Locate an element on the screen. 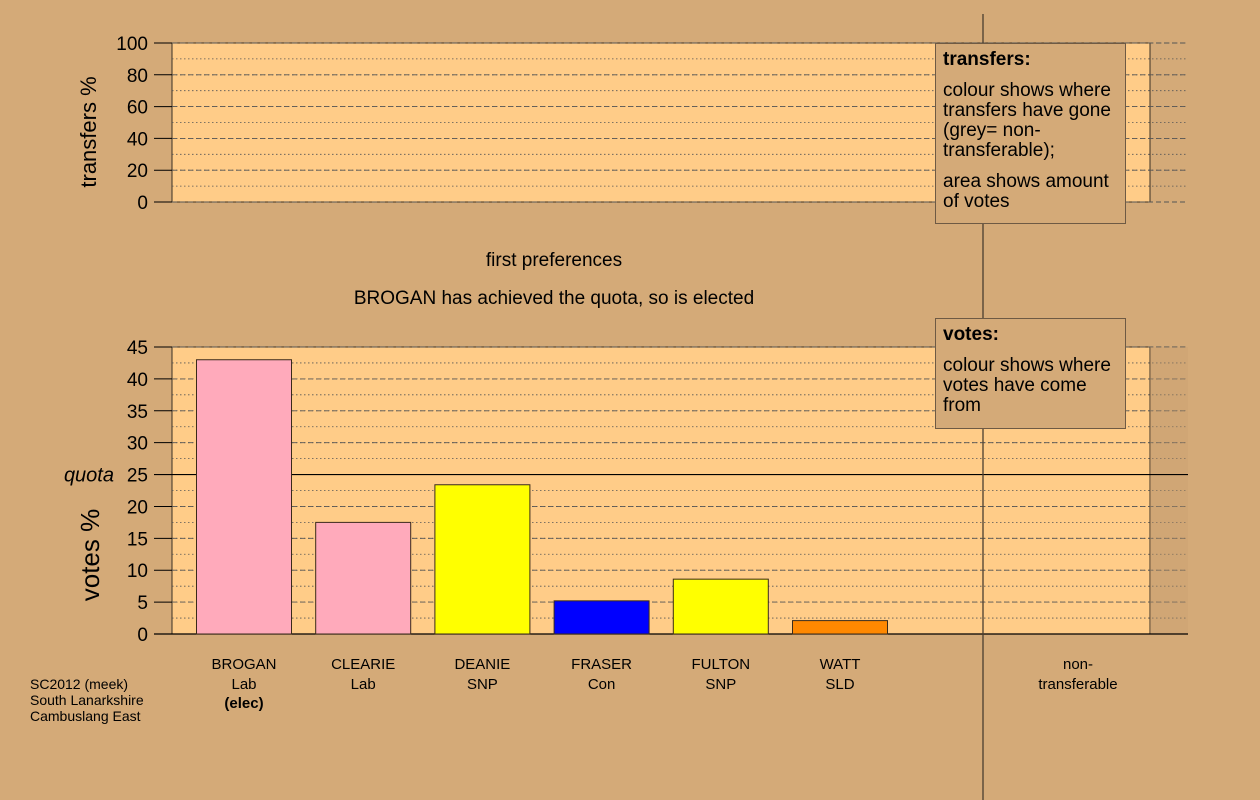 This screenshot has height=800, width=1260. bar-clearie is located at coordinates (363, 578).